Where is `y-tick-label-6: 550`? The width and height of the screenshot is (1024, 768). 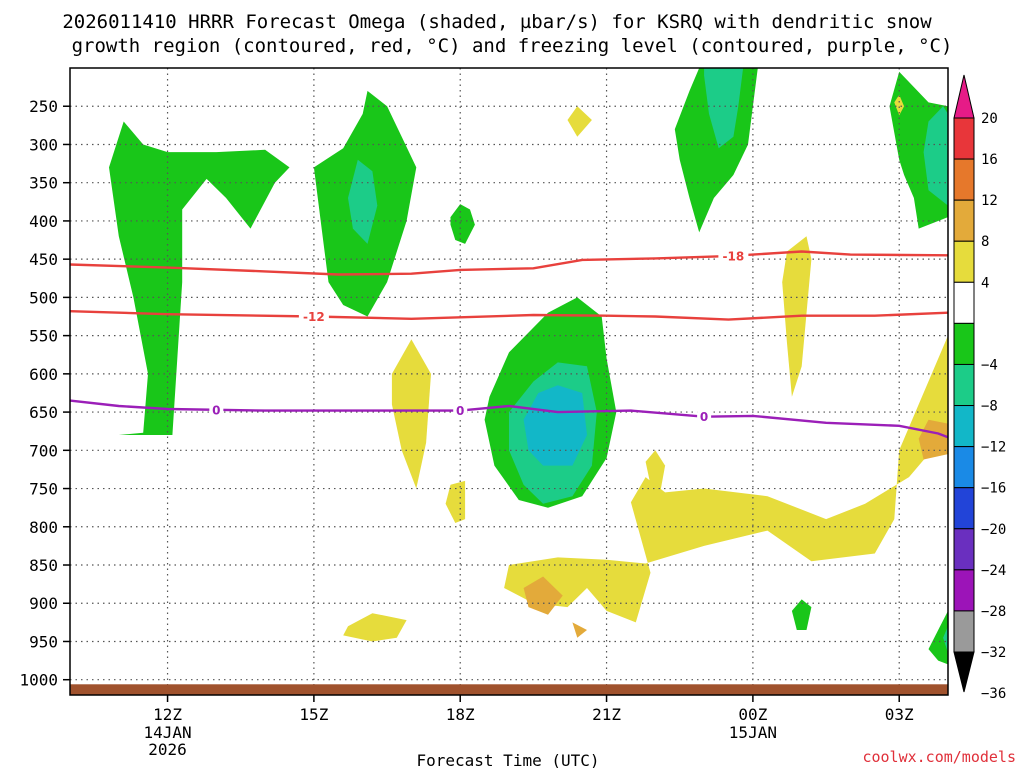
y-tick-label-6: 550 is located at coordinates (43, 336).